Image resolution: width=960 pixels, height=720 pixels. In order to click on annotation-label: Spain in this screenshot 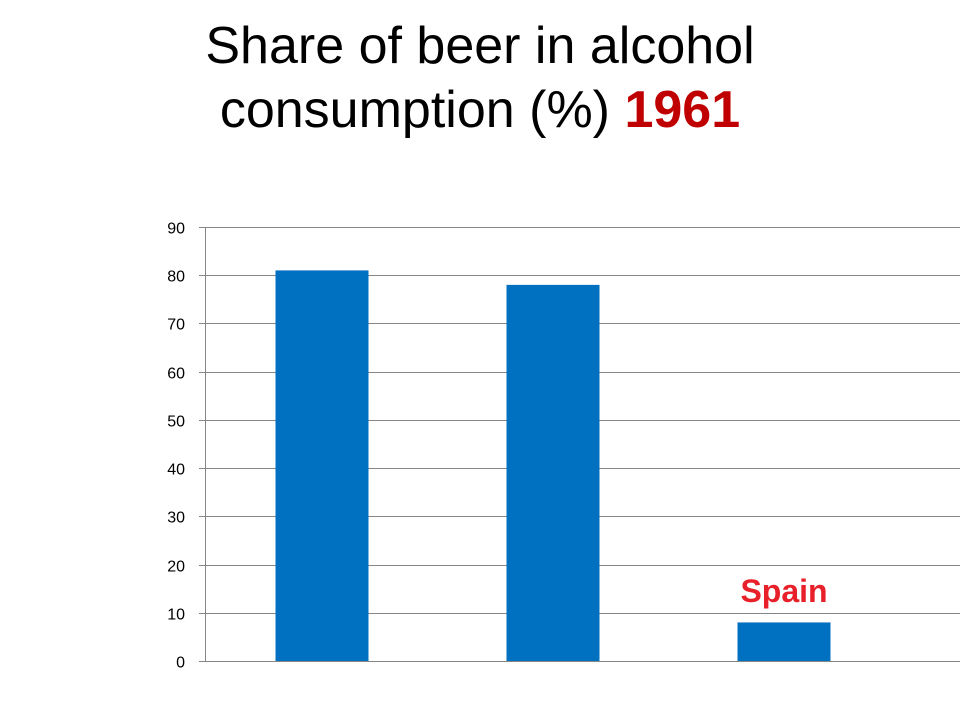, I will do `click(783, 591)`.